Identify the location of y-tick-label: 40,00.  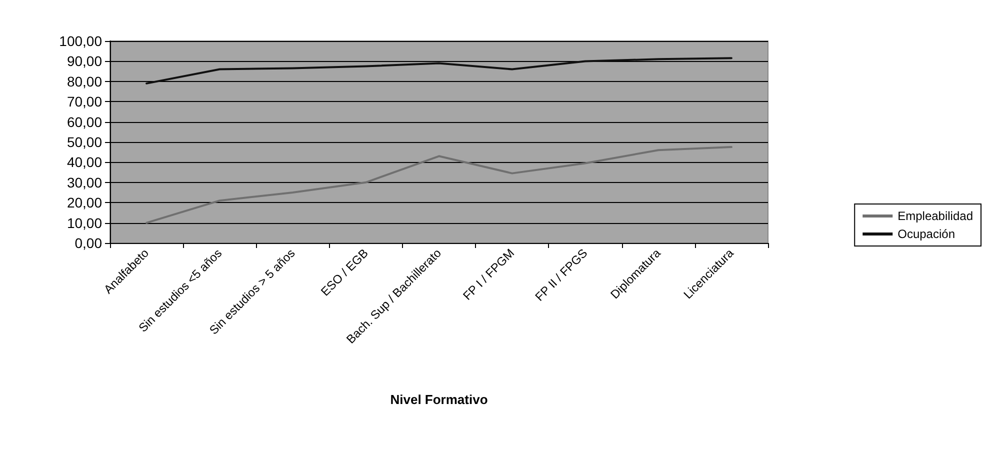
(84, 162).